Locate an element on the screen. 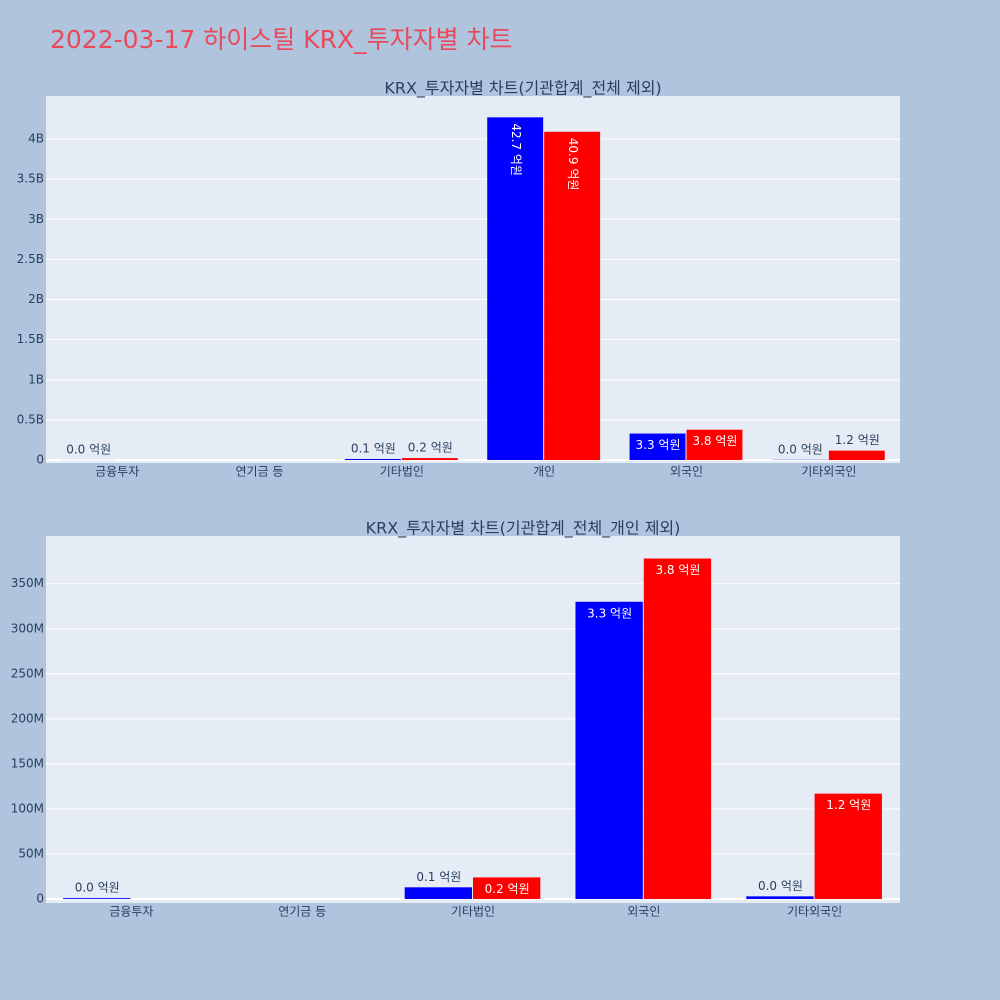  y-tick-label: 100M is located at coordinates (27, 808).